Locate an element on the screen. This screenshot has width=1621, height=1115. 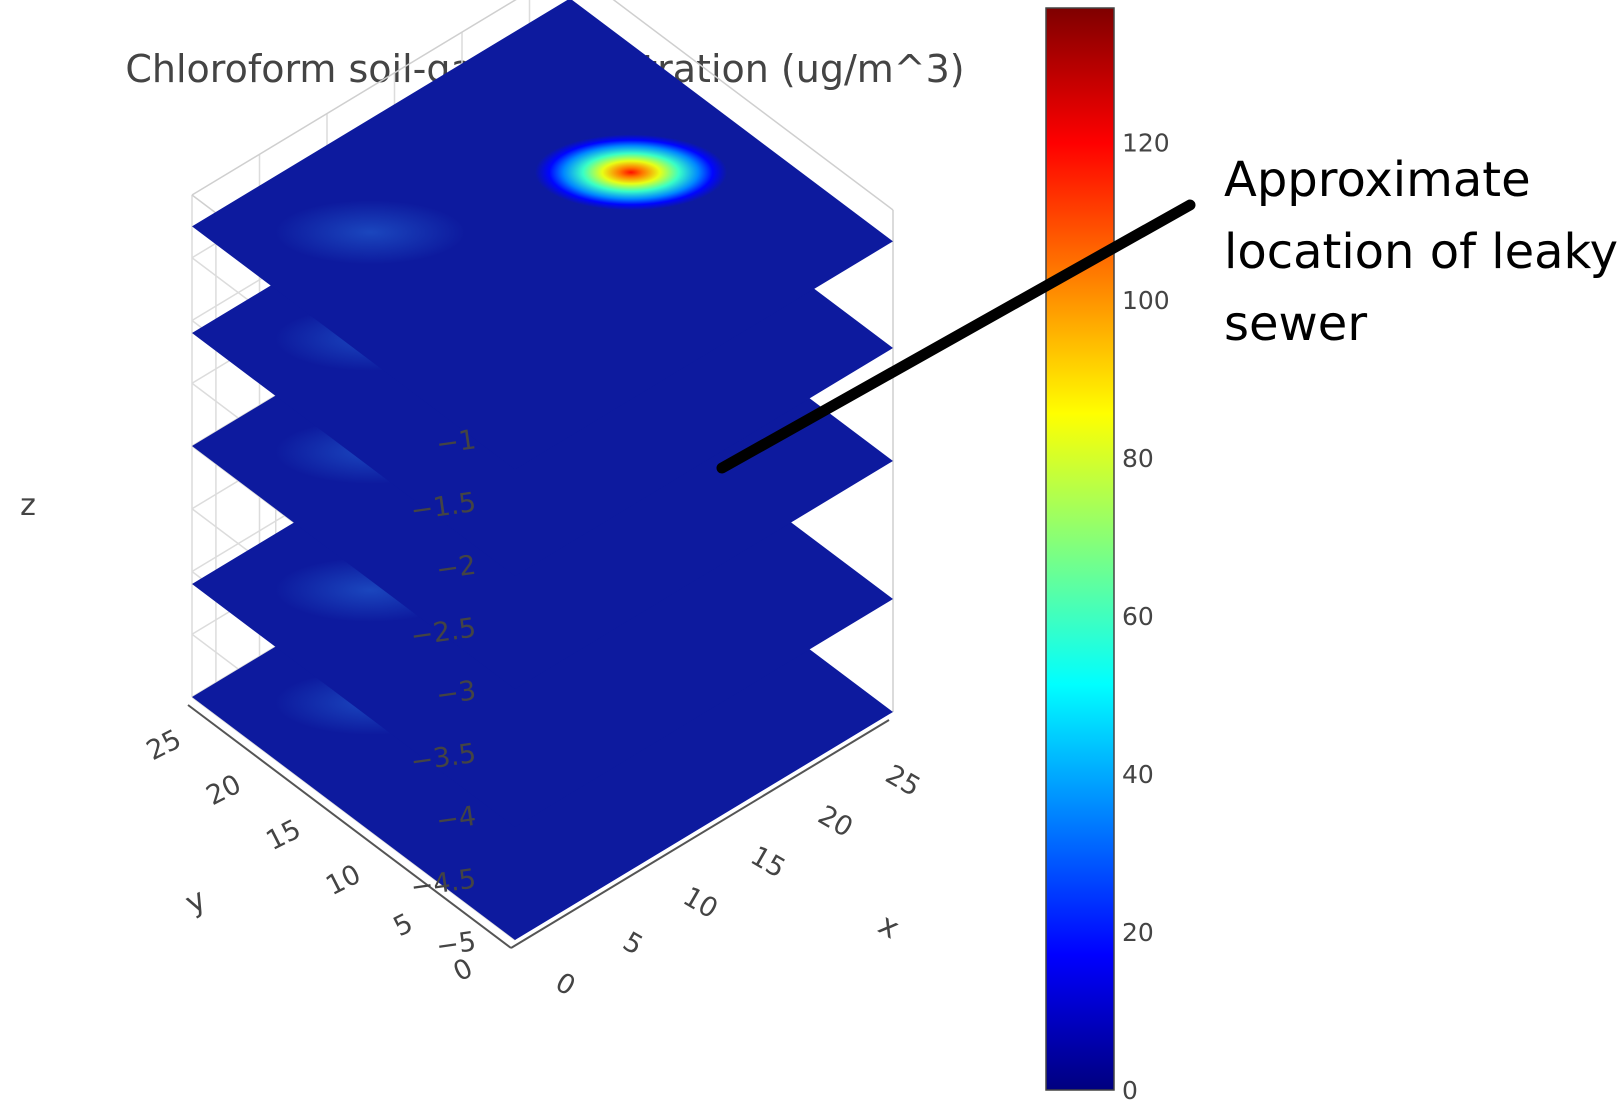
y-tick-label: 15 is located at coordinates (283, 835).